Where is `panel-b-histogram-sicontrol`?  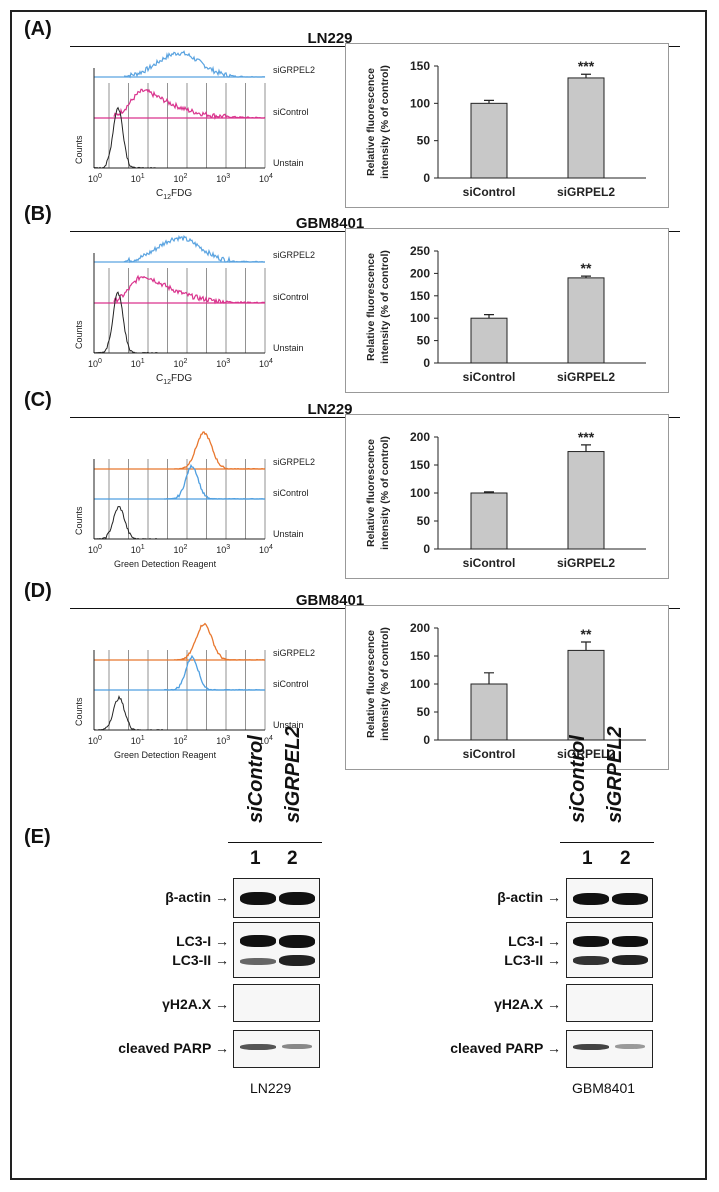 panel-b-histogram-sicontrol is located at coordinates (189, 289).